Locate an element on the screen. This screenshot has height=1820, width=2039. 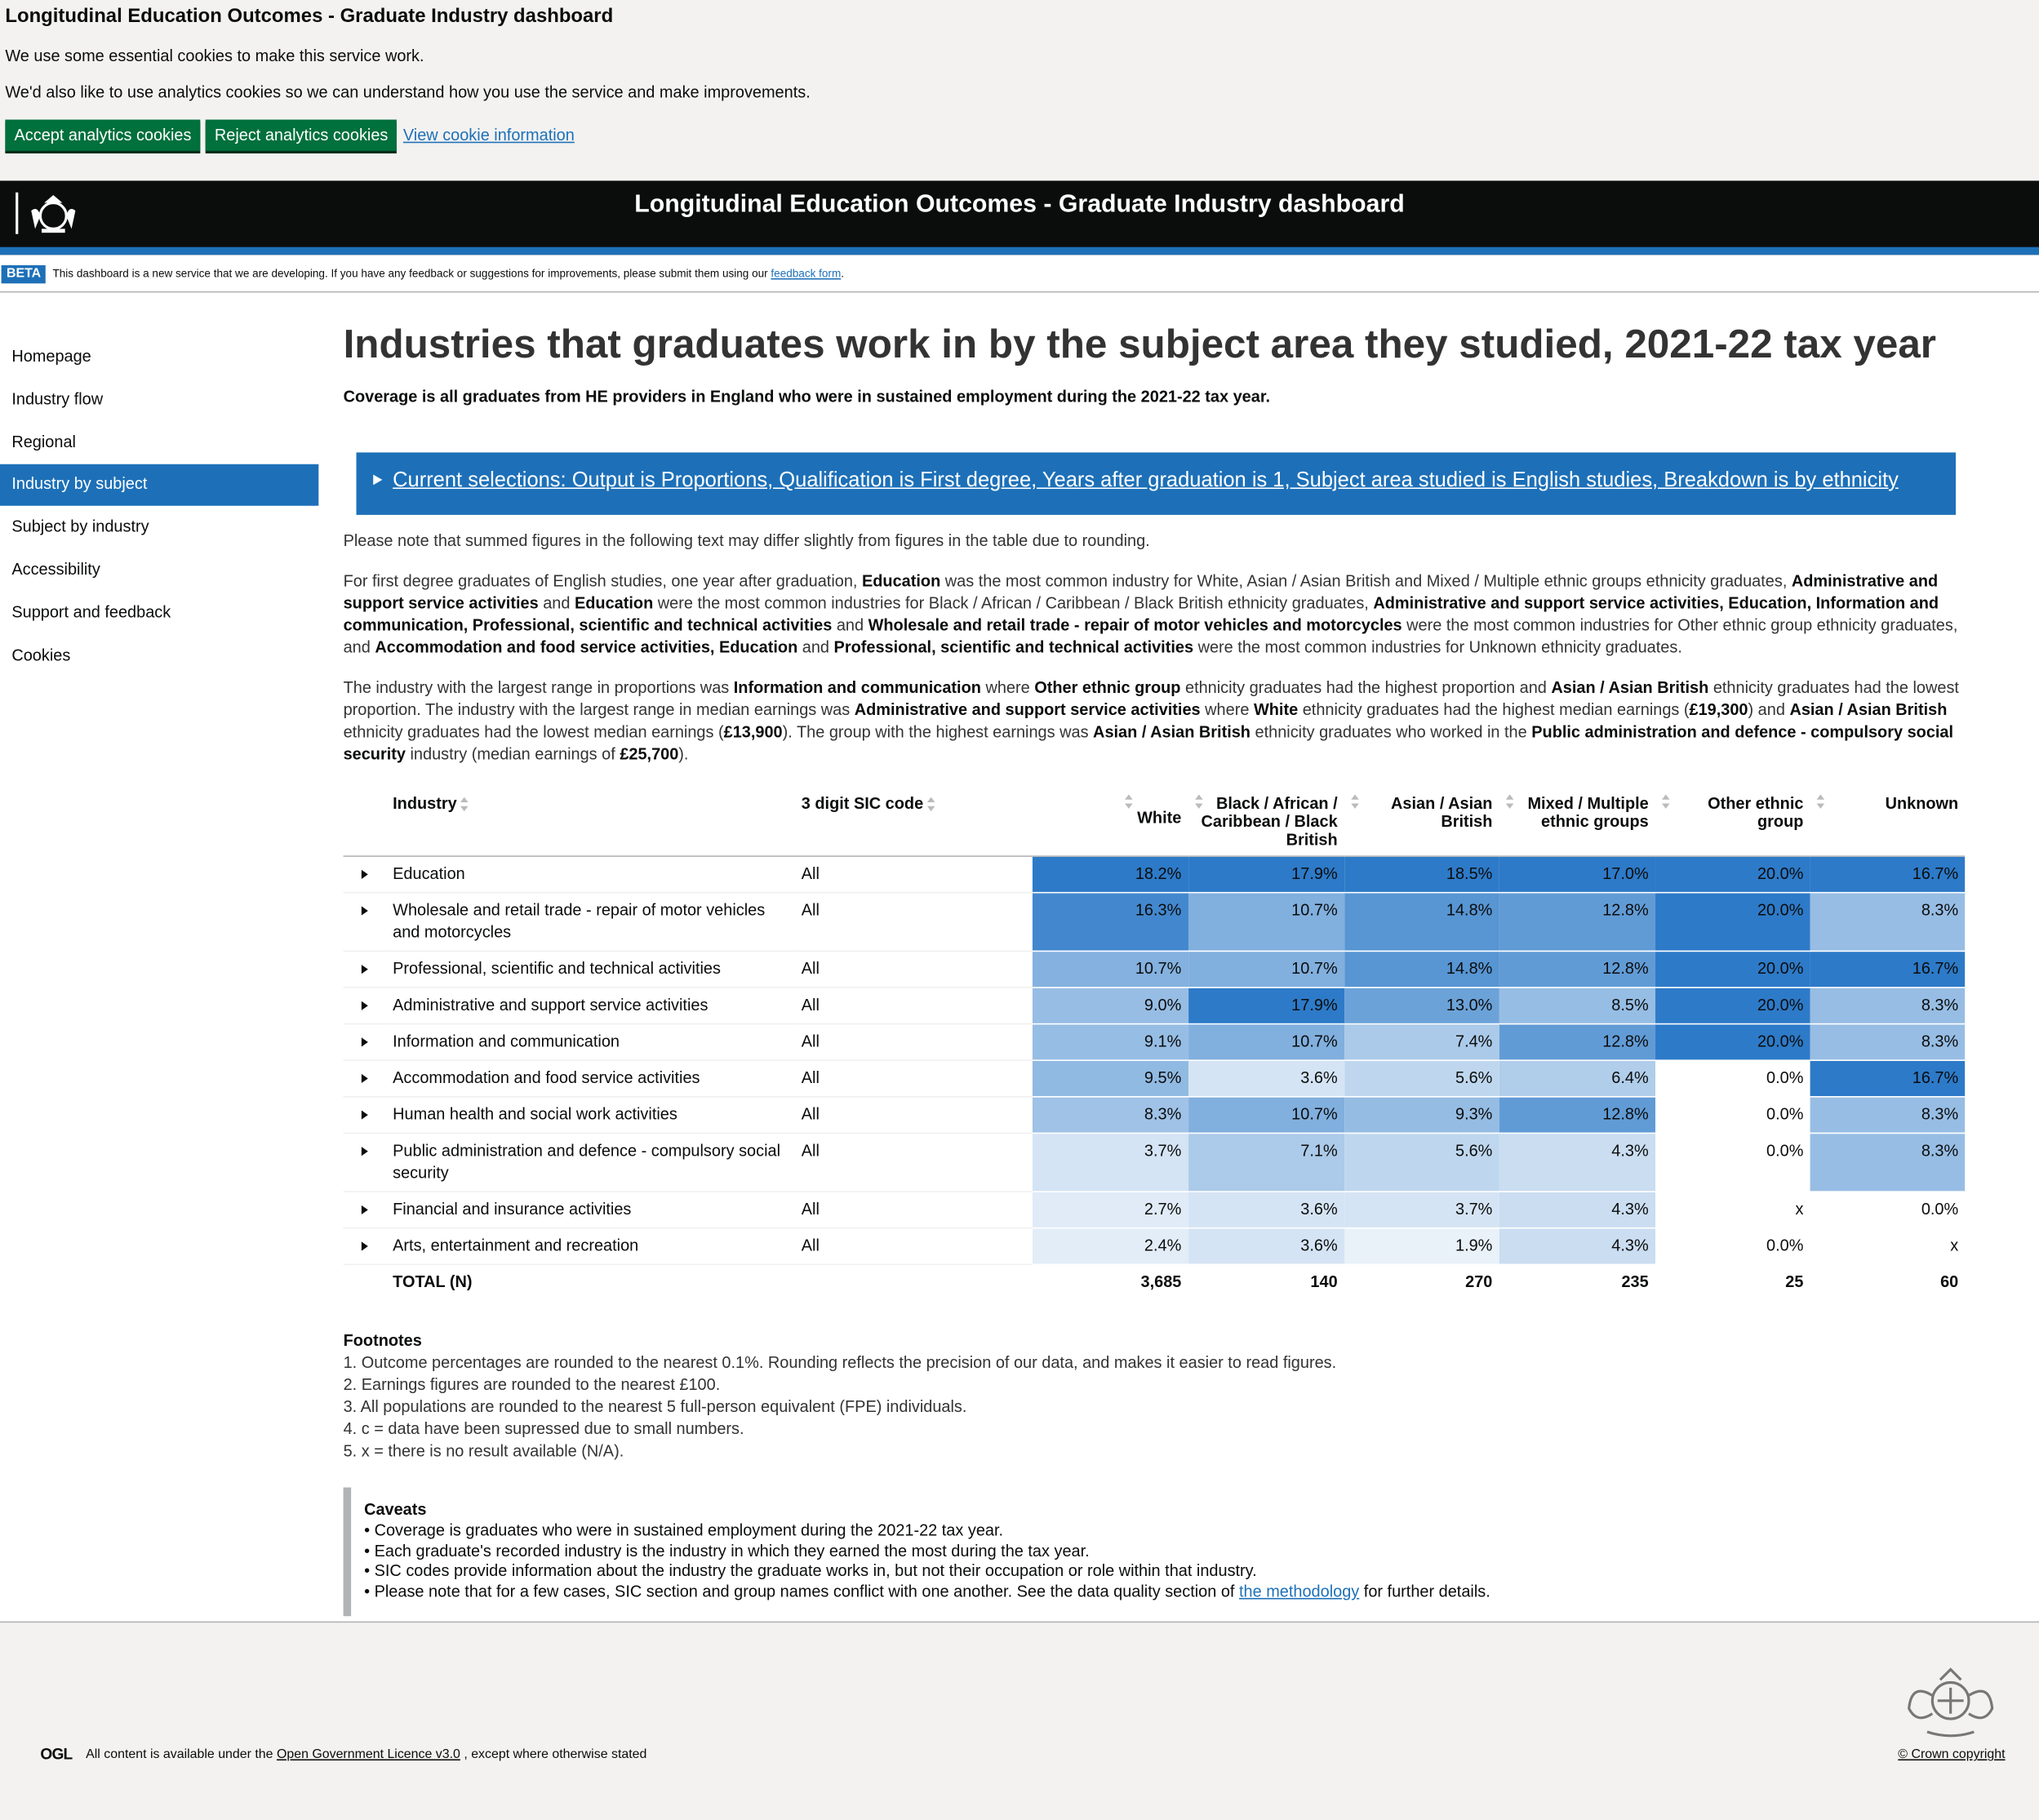
bold-text: Education is located at coordinates (901, 581).